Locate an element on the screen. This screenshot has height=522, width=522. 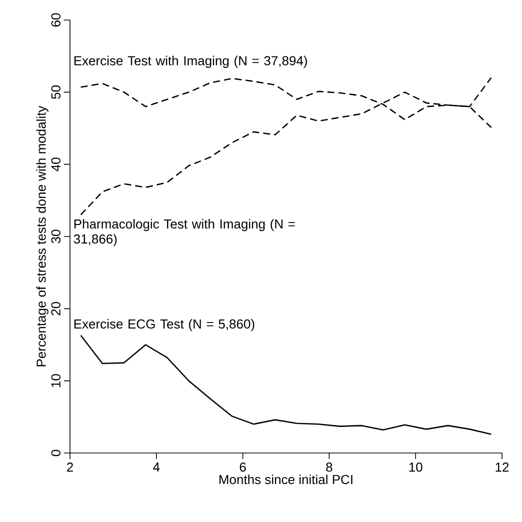
y-axis-title: Percentage of stress tests done with modality is located at coordinates (42, 236).